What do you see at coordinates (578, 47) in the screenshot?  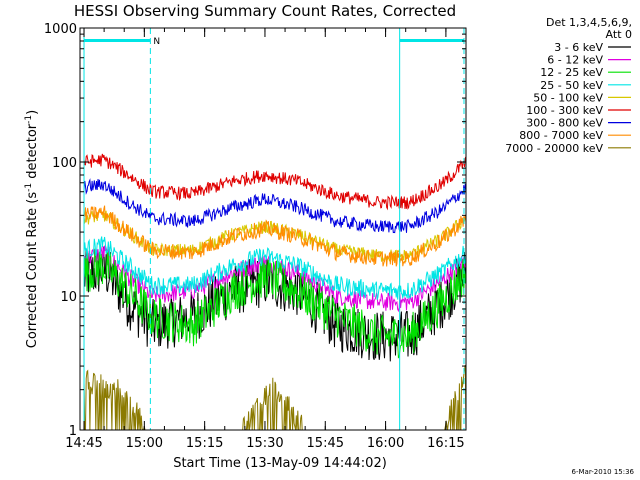 I see `legend-label-1: 3 - 6 keV` at bounding box center [578, 47].